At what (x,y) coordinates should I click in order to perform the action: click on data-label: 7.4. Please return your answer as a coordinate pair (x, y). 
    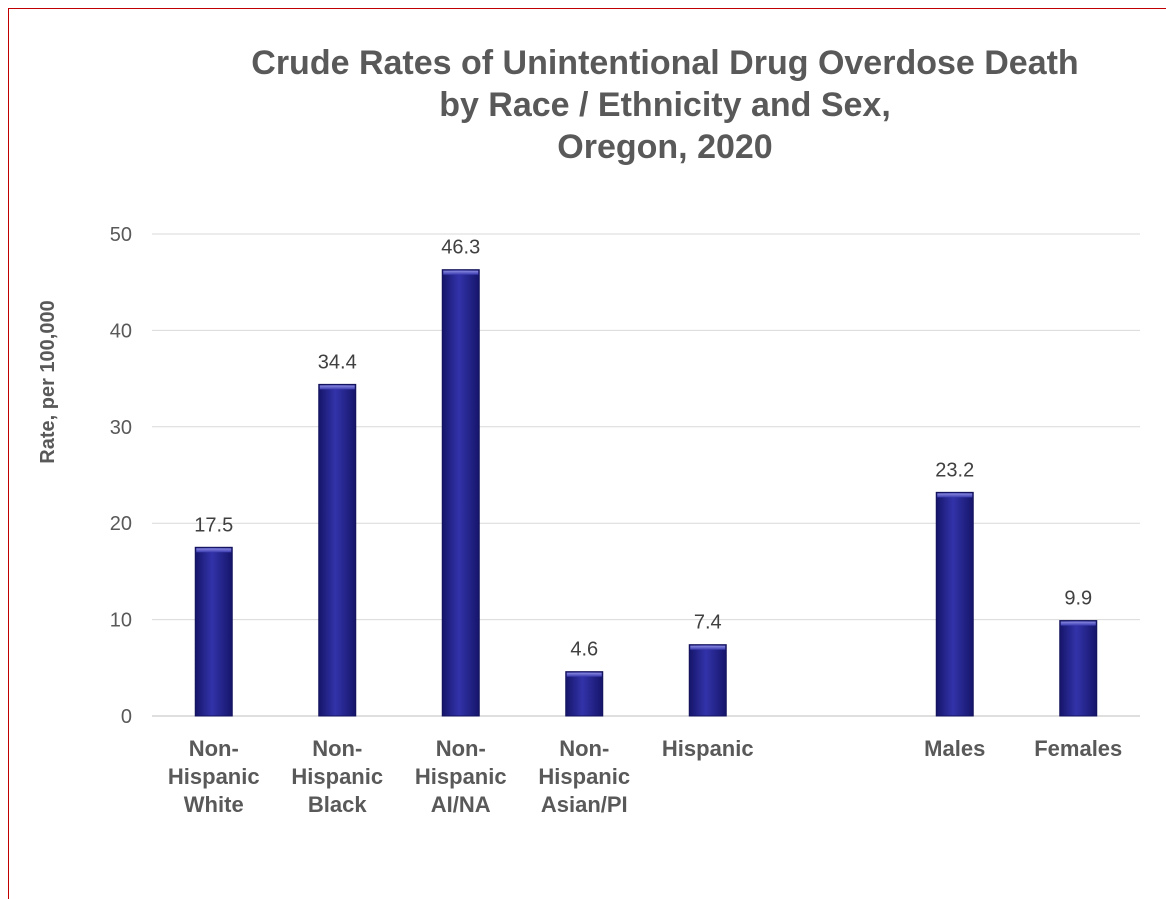
    Looking at the image, I should click on (708, 623).